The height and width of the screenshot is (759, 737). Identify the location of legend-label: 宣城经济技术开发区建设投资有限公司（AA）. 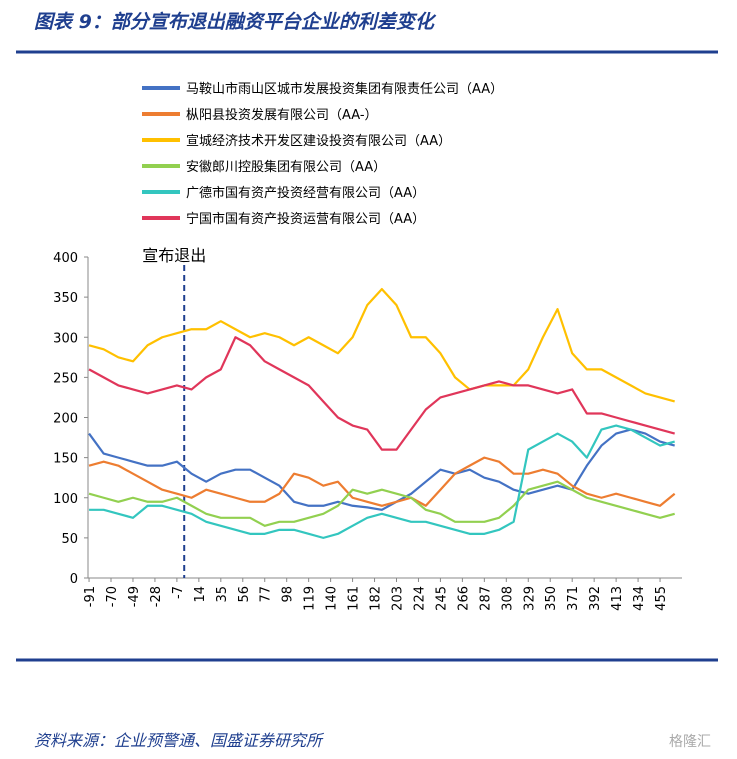
(318, 141).